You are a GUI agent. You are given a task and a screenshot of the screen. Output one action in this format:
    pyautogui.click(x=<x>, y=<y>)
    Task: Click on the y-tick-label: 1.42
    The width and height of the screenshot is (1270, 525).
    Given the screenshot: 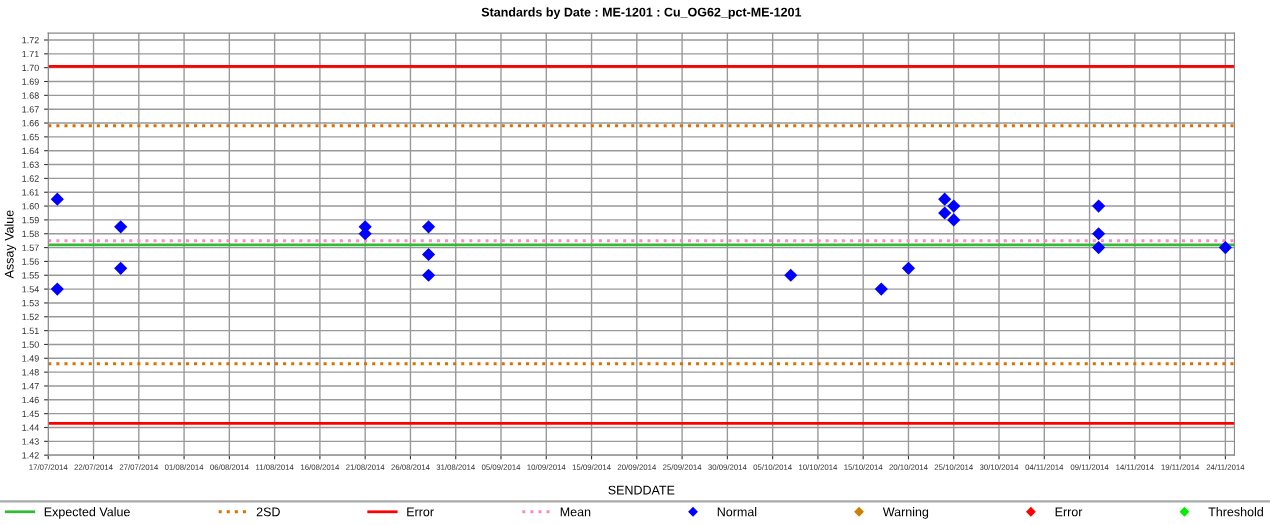 What is the action you would take?
    pyautogui.click(x=30, y=455)
    